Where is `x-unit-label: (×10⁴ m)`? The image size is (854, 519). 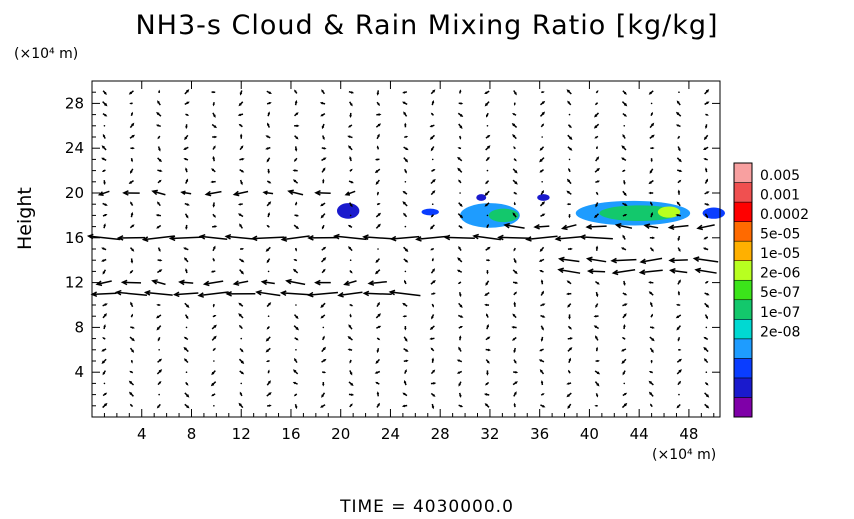 x-unit-label: (×10⁴ m) is located at coordinates (684, 455).